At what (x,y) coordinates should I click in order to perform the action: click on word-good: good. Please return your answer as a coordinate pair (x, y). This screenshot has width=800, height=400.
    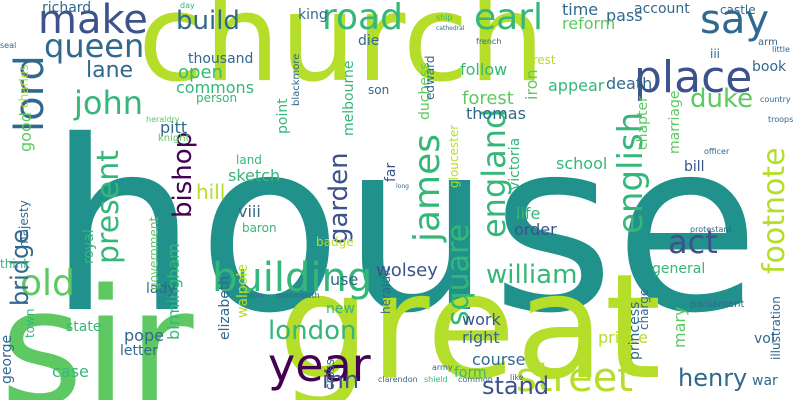
    Looking at the image, I should click on (25, 132).